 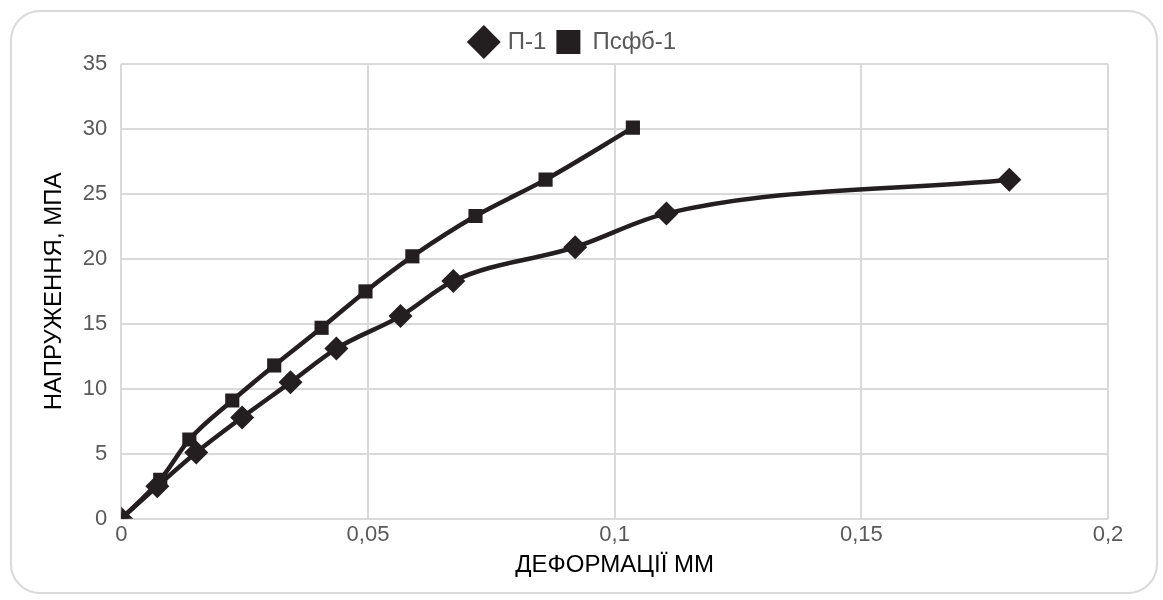 What do you see at coordinates (95, 387) in the screenshot?
I see `y-tick-label: 10` at bounding box center [95, 387].